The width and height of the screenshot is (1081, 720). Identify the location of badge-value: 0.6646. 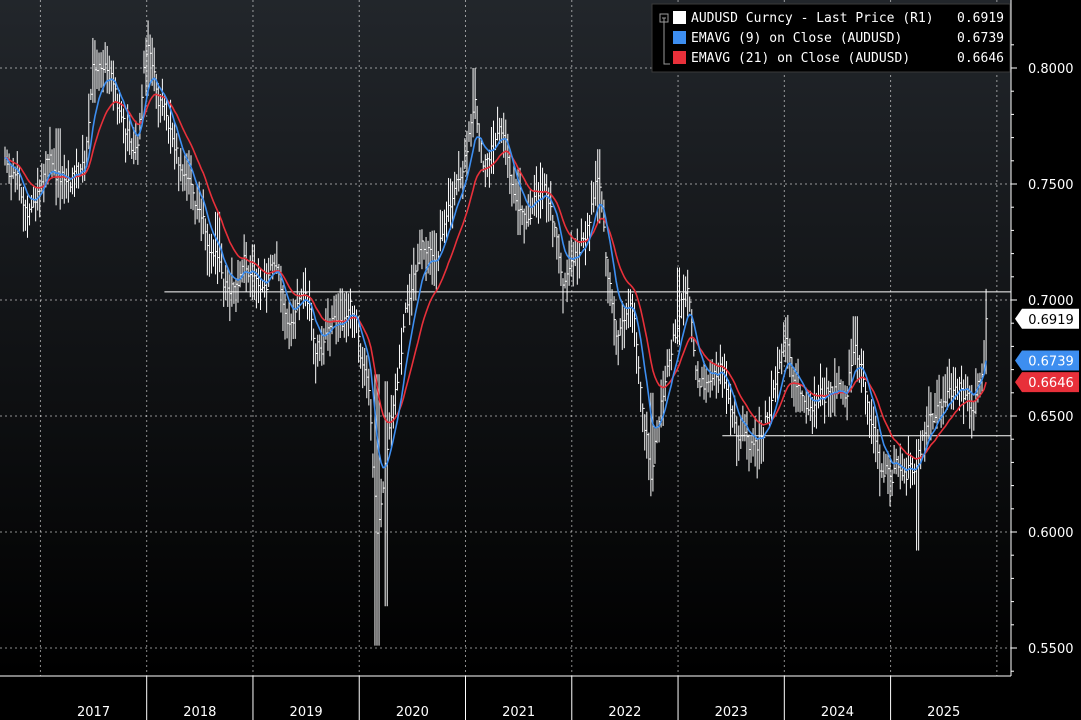
(1051, 383).